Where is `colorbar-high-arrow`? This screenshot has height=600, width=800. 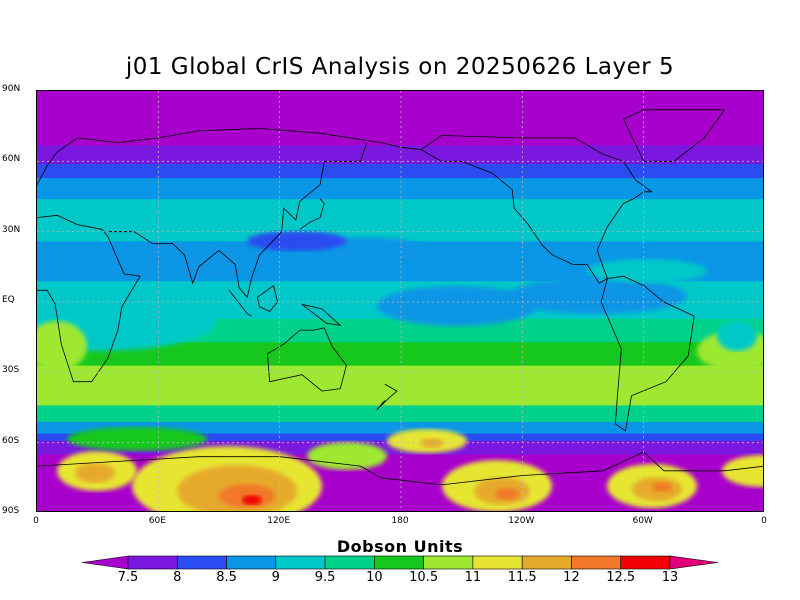 colorbar-high-arrow is located at coordinates (694, 562).